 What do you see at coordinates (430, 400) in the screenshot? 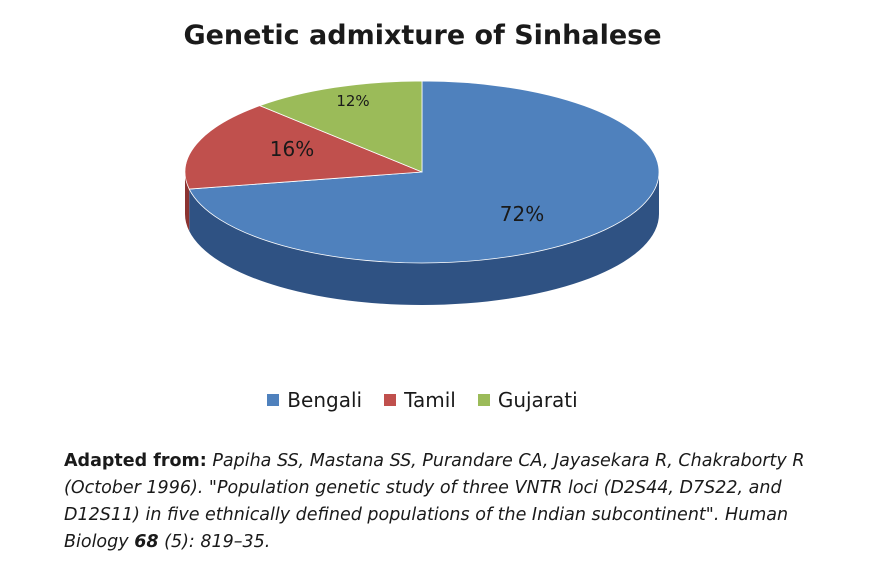
I see `legend-label: Tamil` at bounding box center [430, 400].